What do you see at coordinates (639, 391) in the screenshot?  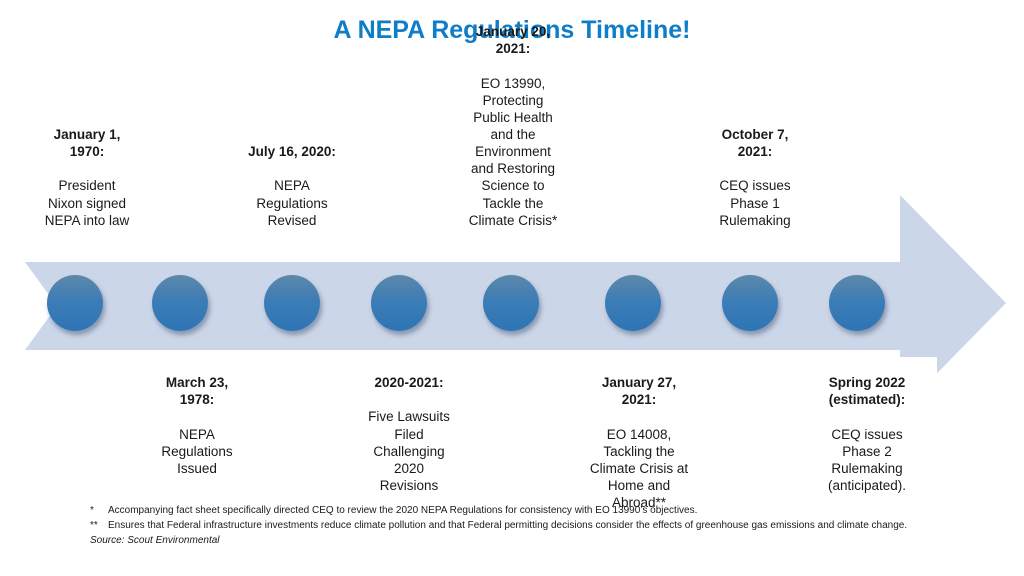 I see `event-date: January 27, 2021:` at bounding box center [639, 391].